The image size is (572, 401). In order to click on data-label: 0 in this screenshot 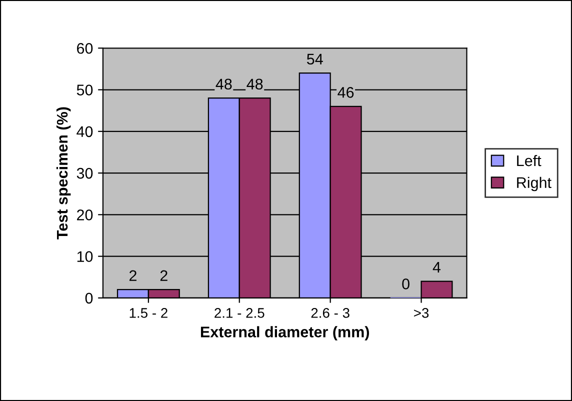, I will do `click(406, 284)`.